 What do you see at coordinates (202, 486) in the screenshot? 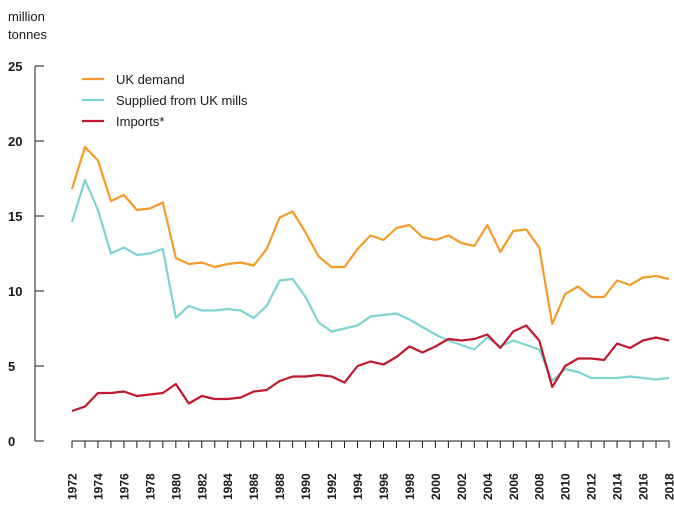
I see `x-tick-label: 1982` at bounding box center [202, 486].